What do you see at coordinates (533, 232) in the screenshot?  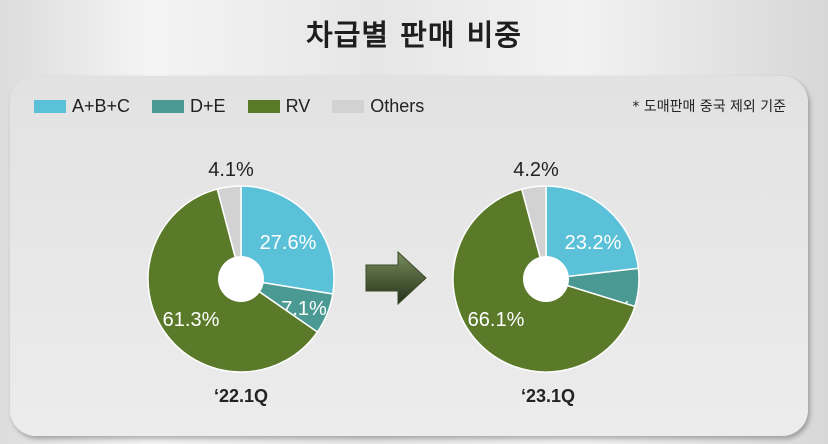 I see `pie-slice-others-2023` at bounding box center [533, 232].